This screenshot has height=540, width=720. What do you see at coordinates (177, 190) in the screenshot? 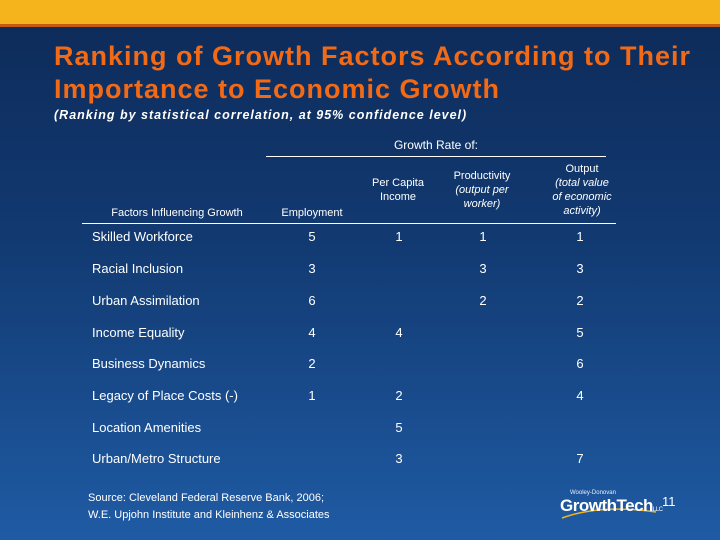
I see `column-header-factor: Factors Influencing Growth` at bounding box center [177, 190].